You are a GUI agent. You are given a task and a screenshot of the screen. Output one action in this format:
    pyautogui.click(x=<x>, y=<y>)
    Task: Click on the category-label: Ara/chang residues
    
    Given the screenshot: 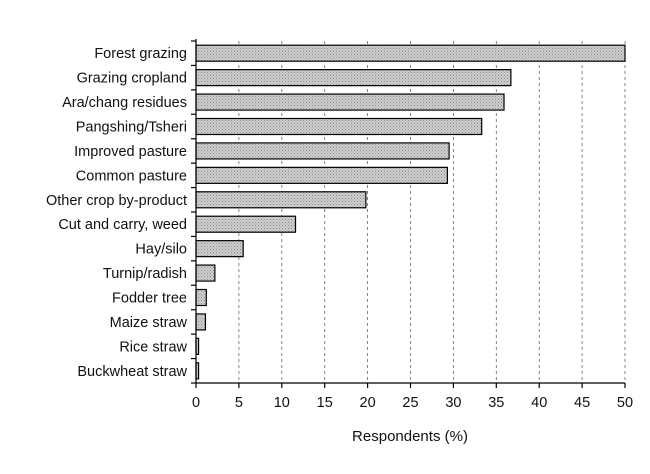 What is the action you would take?
    pyautogui.click(x=124, y=103)
    